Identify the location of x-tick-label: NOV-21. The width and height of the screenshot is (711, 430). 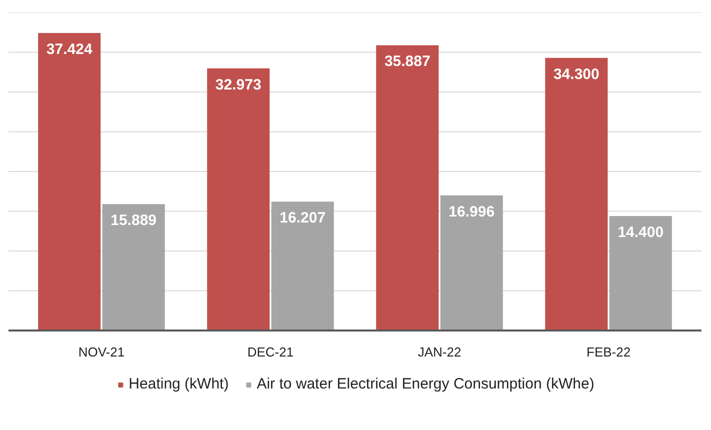
(101, 352).